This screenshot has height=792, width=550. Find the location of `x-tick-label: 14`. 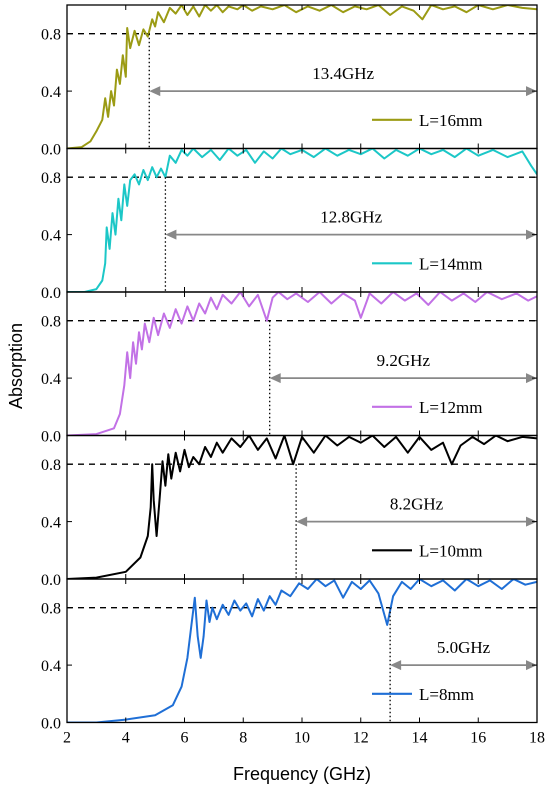

x-tick-label: 14 is located at coordinates (420, 738).